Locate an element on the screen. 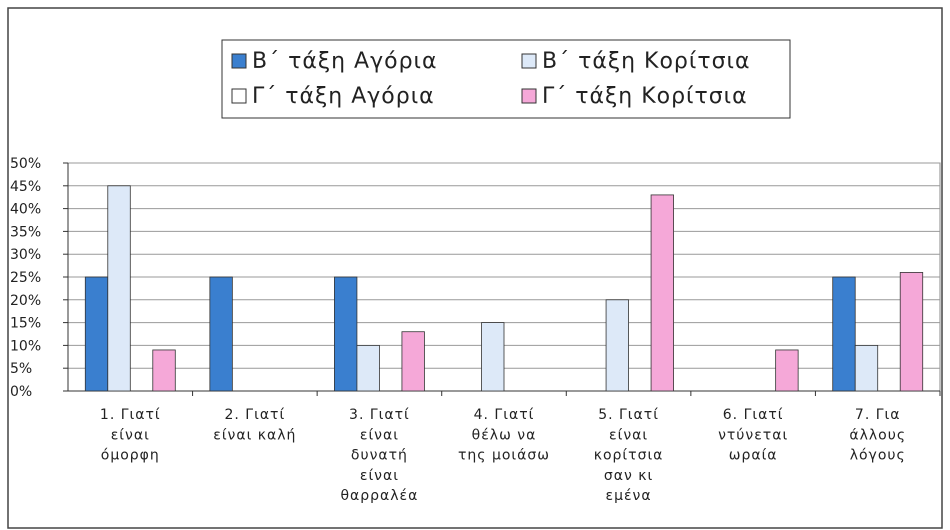  y-tick-label: 40% is located at coordinates (25, 210).